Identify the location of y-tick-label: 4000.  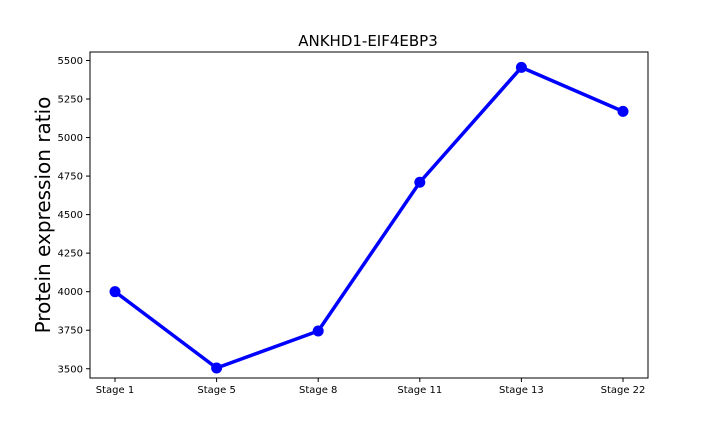
(70, 292).